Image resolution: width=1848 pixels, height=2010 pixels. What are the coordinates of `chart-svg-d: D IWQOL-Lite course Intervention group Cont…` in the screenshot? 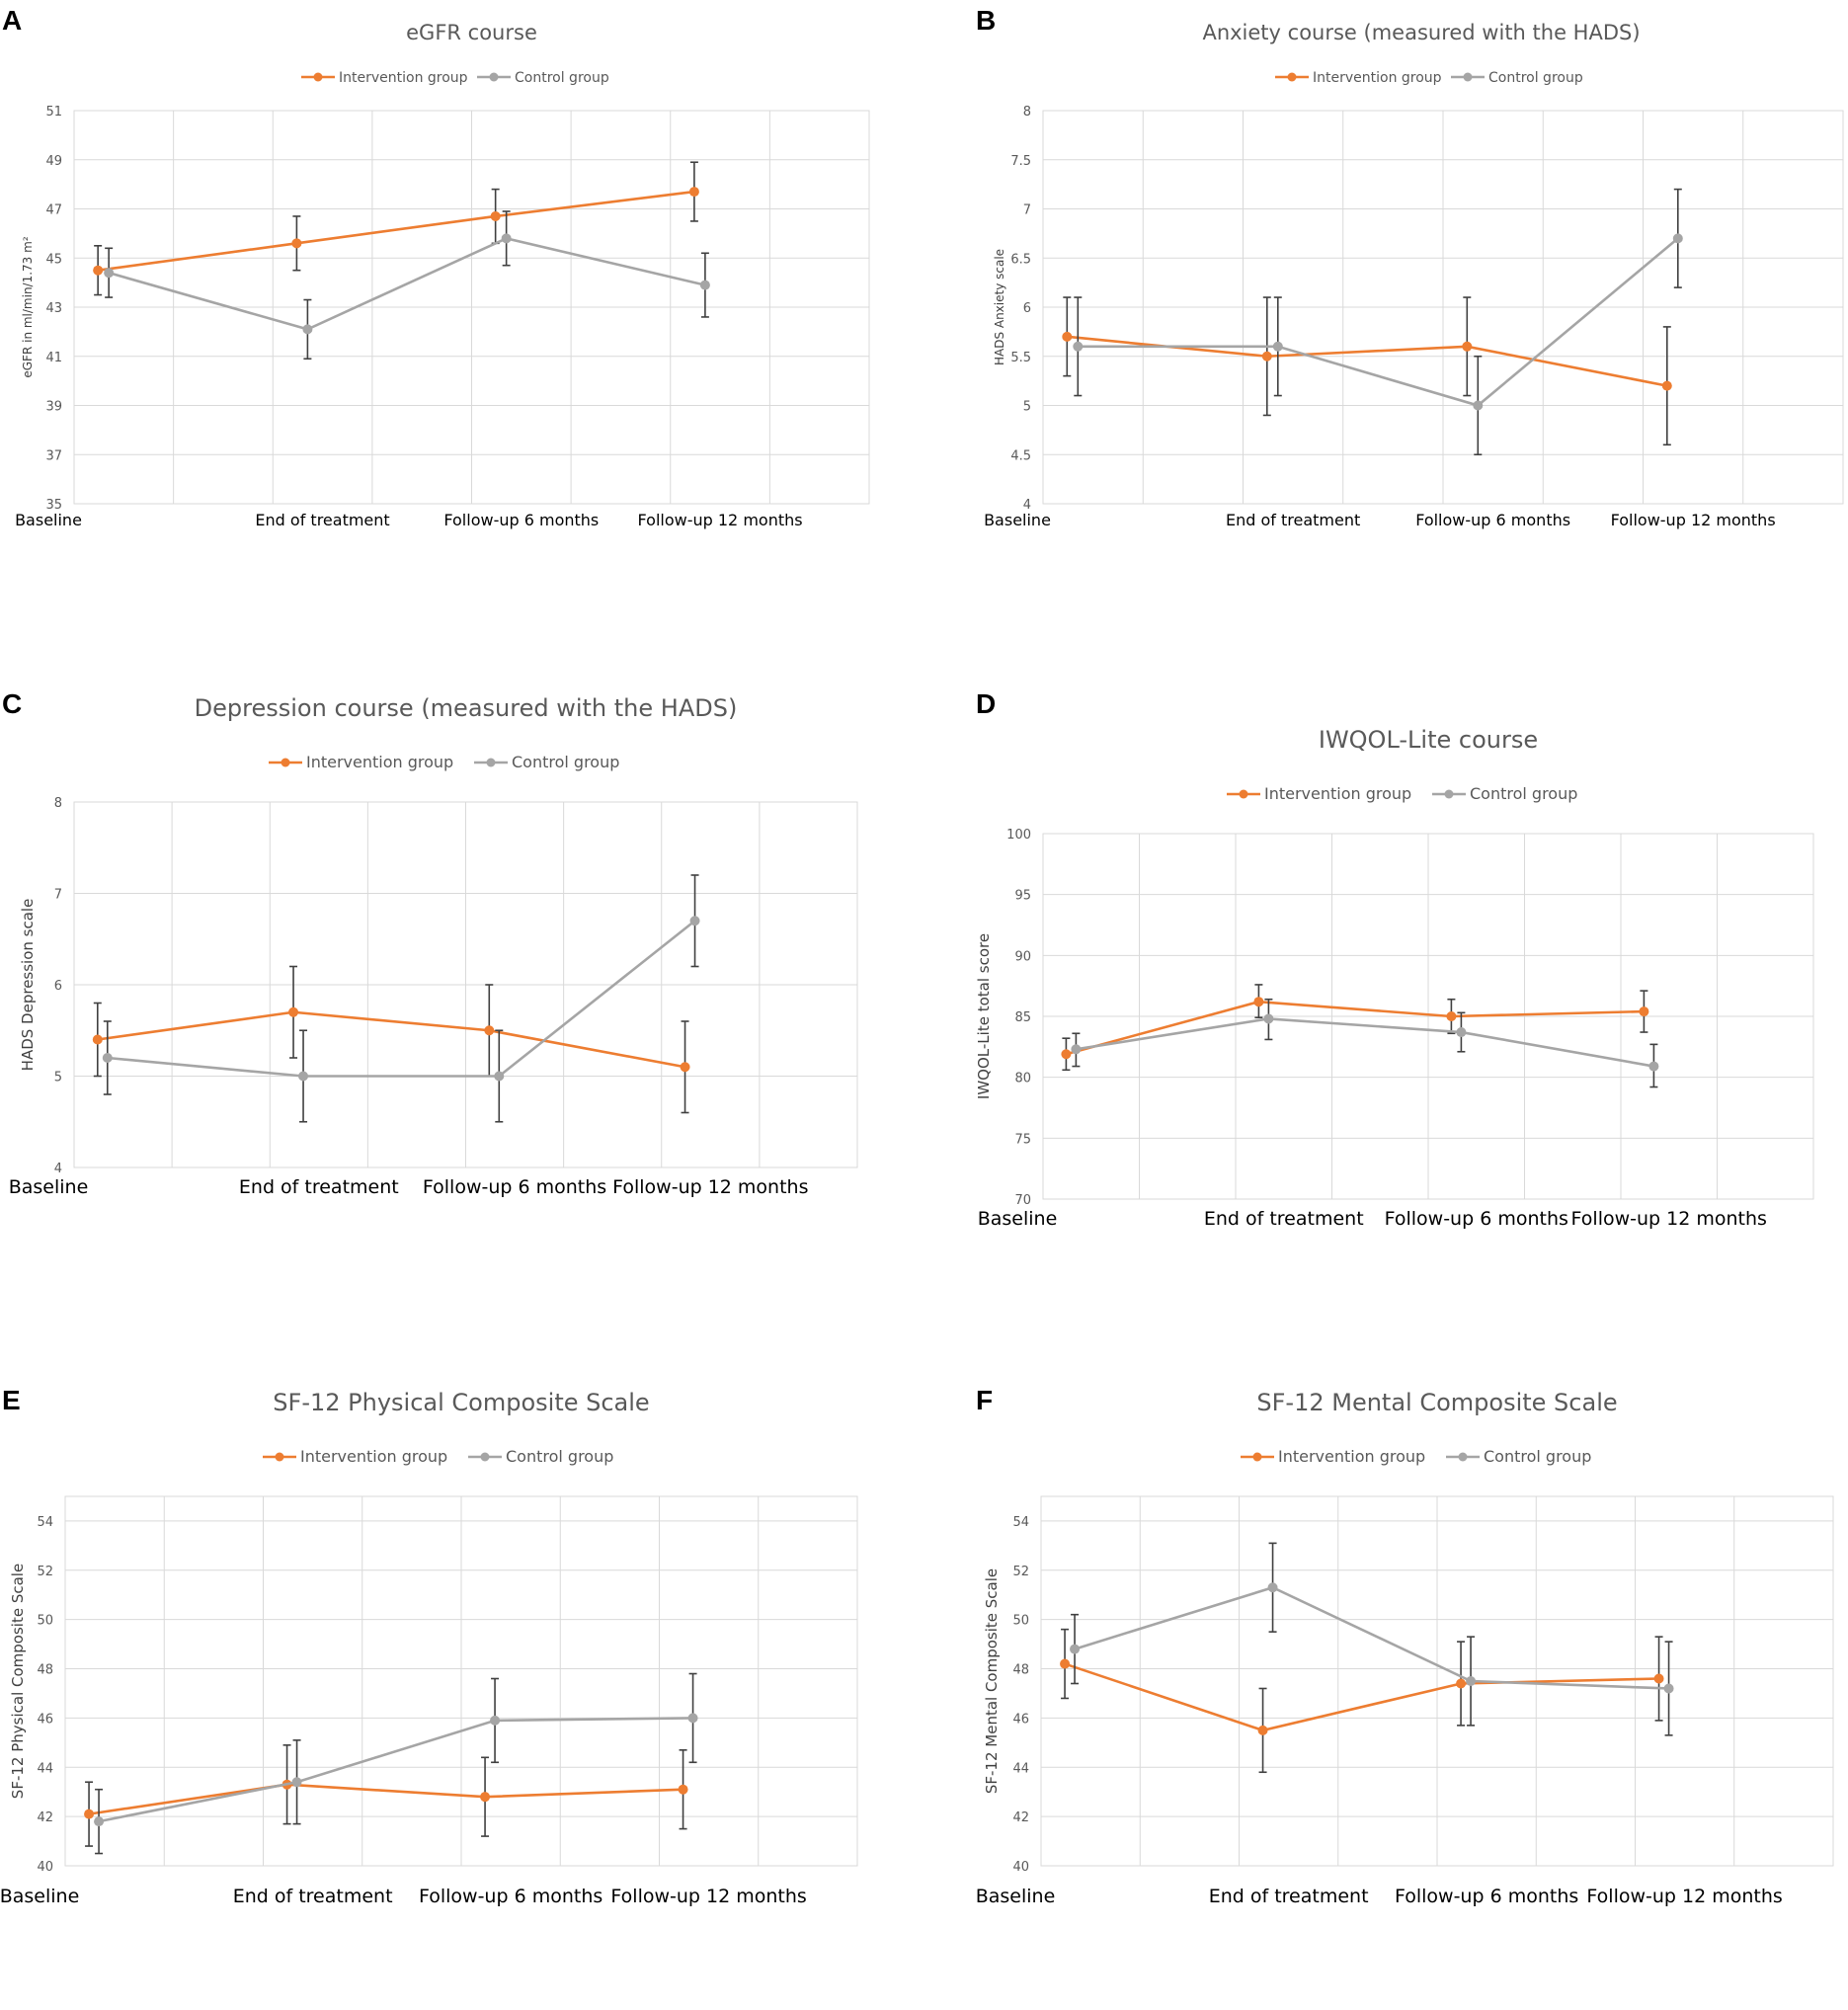 It's located at (1395, 959).